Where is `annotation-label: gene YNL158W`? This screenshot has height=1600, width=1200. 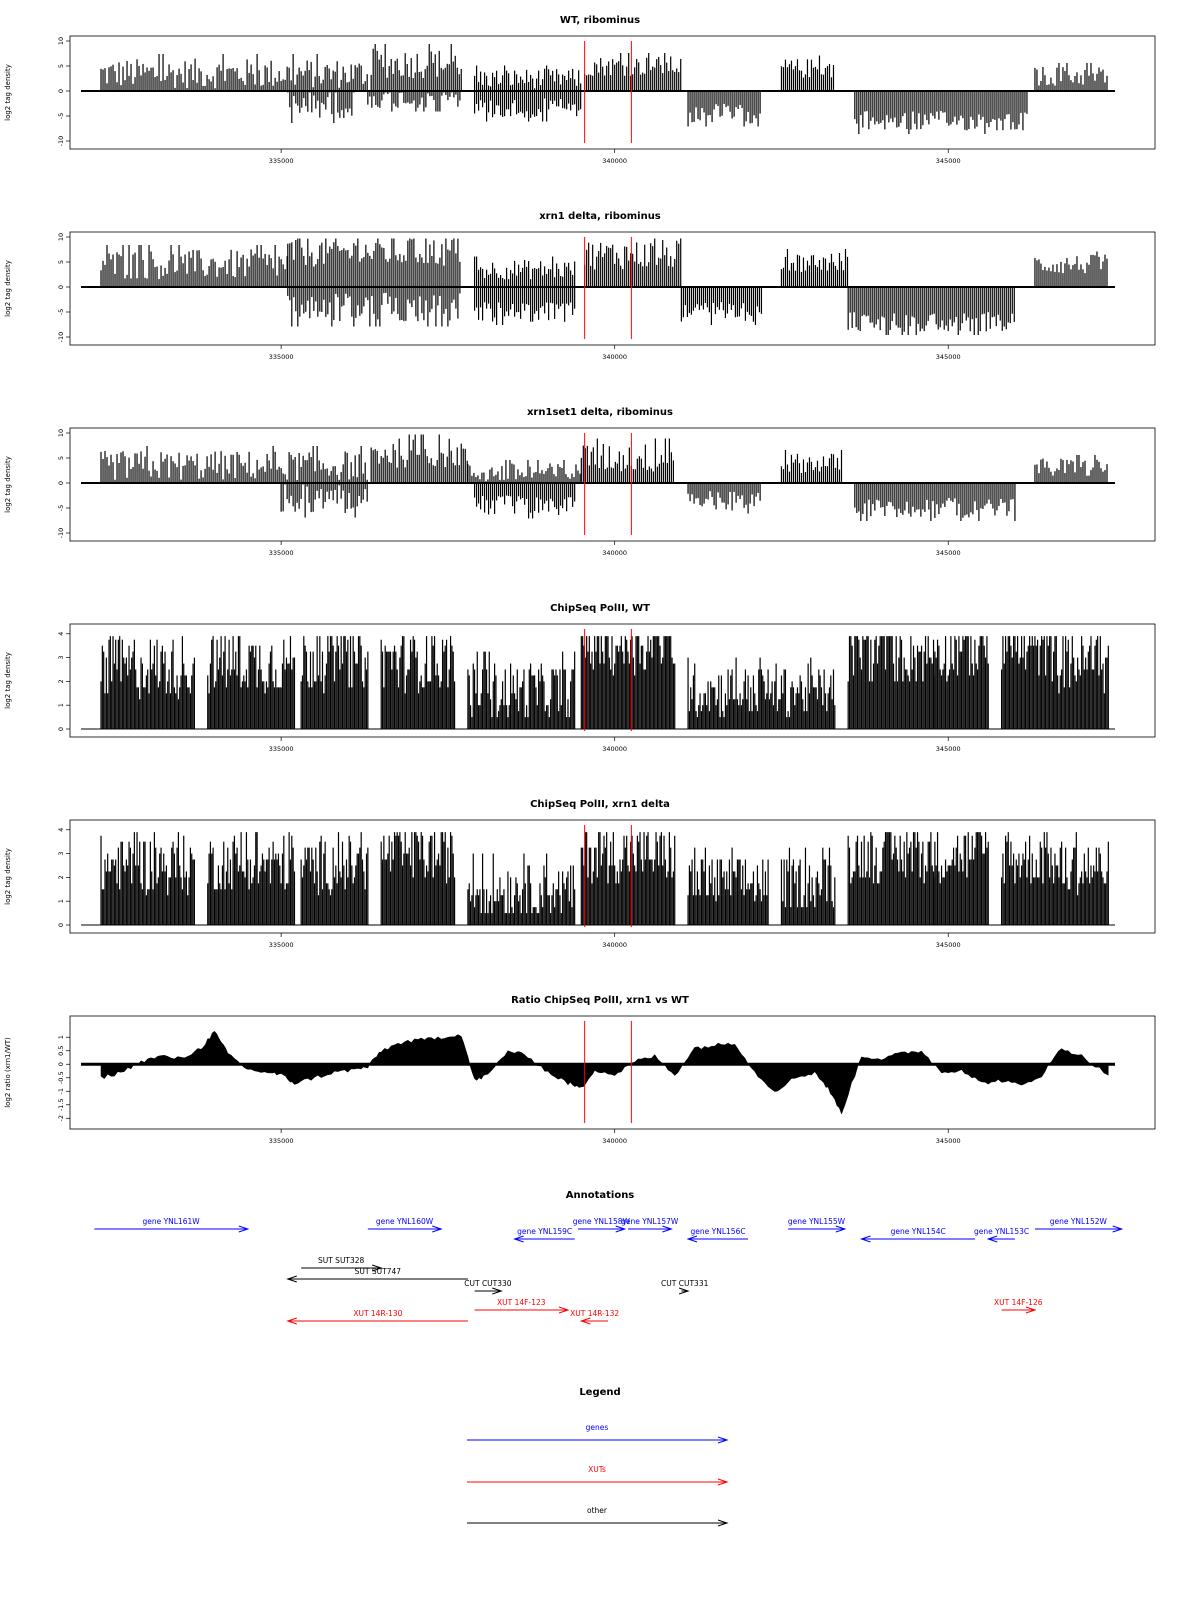
annotation-label: gene YNL158W is located at coordinates (602, 1221).